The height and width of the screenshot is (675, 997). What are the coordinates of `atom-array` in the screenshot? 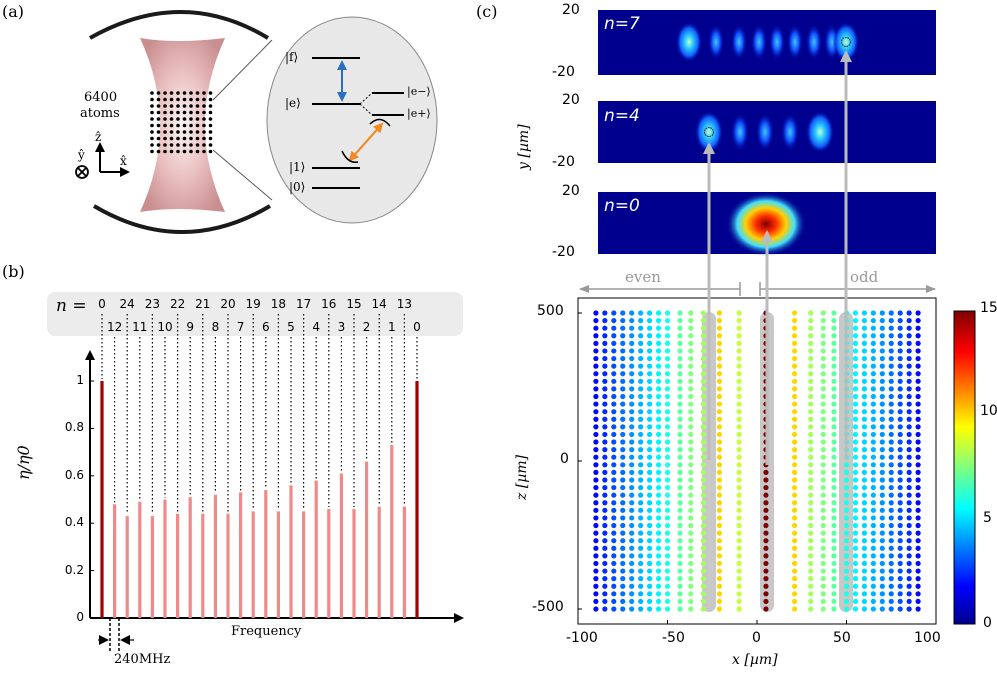 It's located at (181, 122).